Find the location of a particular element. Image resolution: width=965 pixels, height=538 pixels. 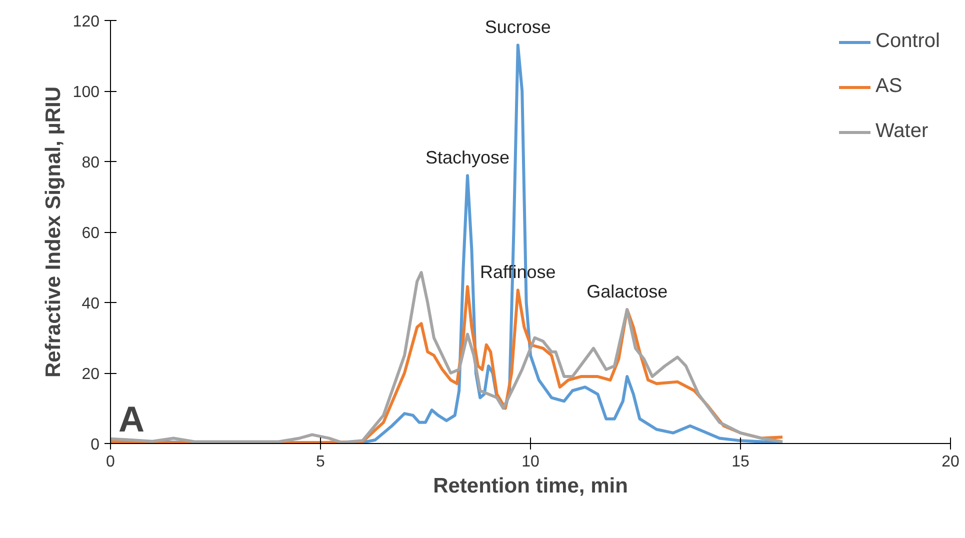

y-tick-label: 100 is located at coordinates (86, 92).